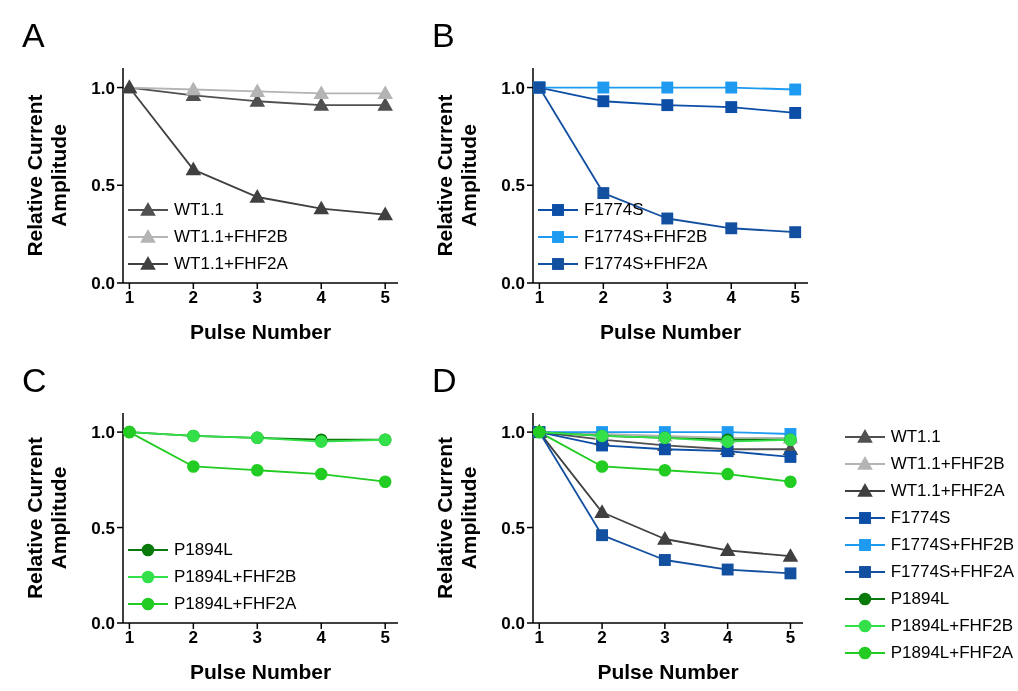  Describe the element at coordinates (443, 35) in the screenshot. I see `chart-title: B` at that location.